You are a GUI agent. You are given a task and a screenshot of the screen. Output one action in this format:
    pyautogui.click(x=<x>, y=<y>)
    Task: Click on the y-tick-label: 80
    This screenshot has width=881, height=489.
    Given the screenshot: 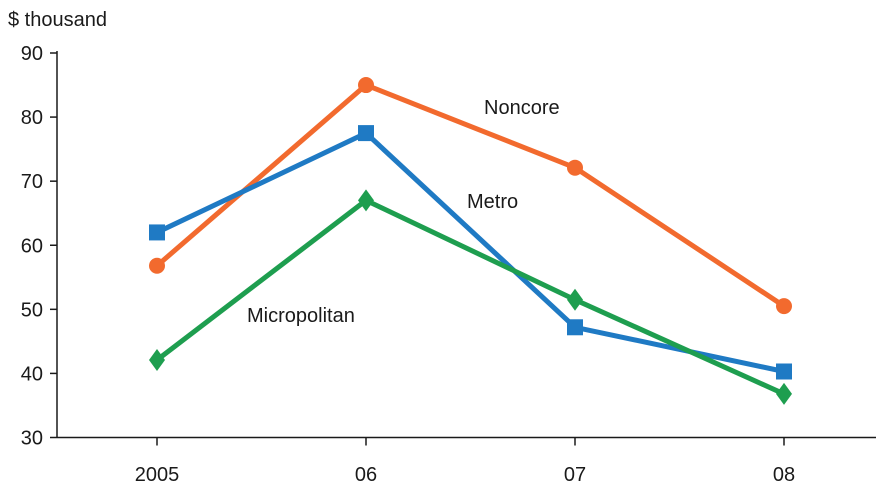 What is the action you would take?
    pyautogui.click(x=32, y=118)
    